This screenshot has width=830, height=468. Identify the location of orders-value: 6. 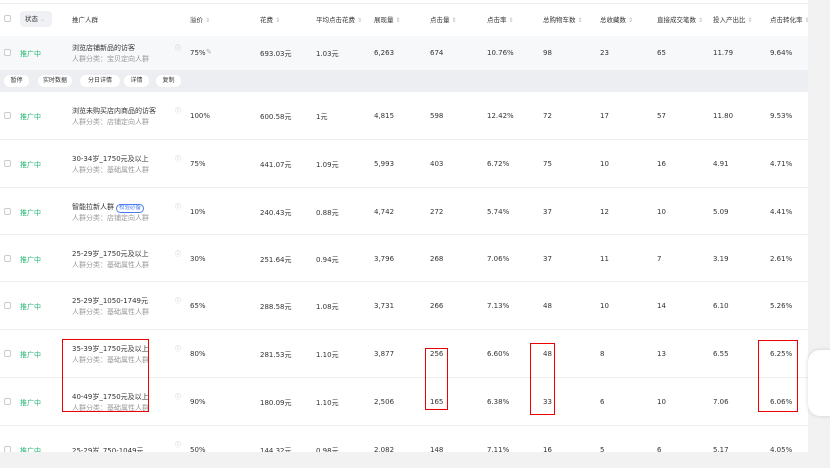
(659, 449).